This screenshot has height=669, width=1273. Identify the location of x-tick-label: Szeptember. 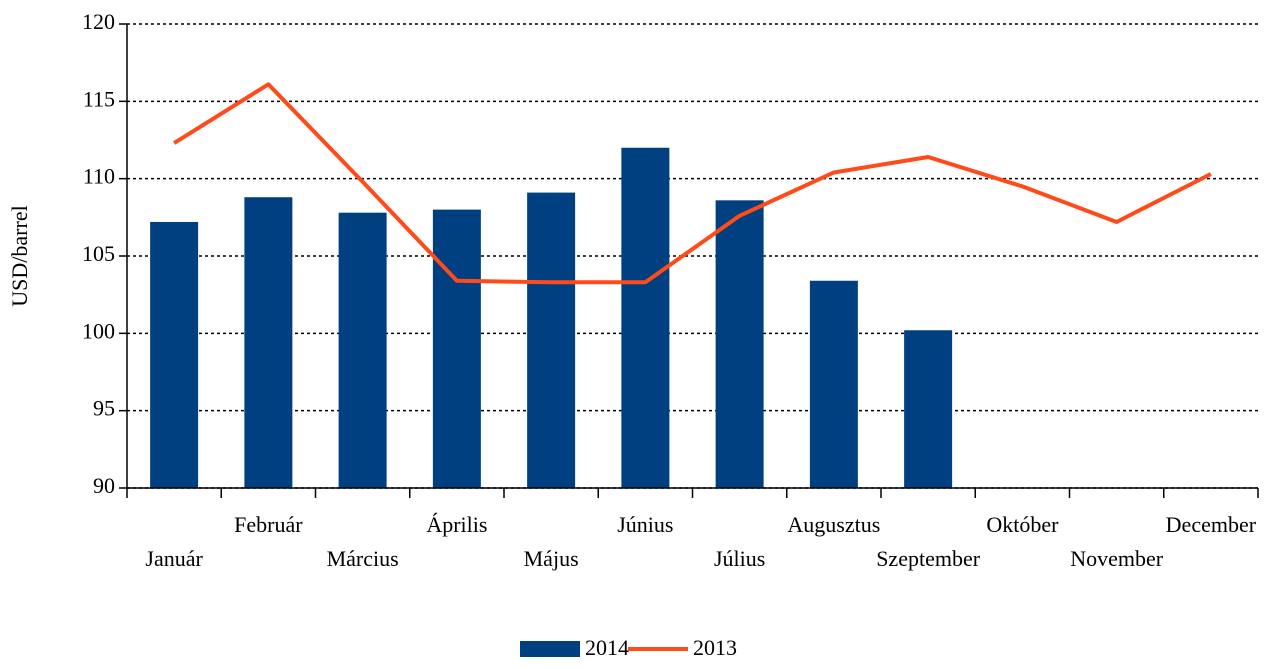
(928, 558).